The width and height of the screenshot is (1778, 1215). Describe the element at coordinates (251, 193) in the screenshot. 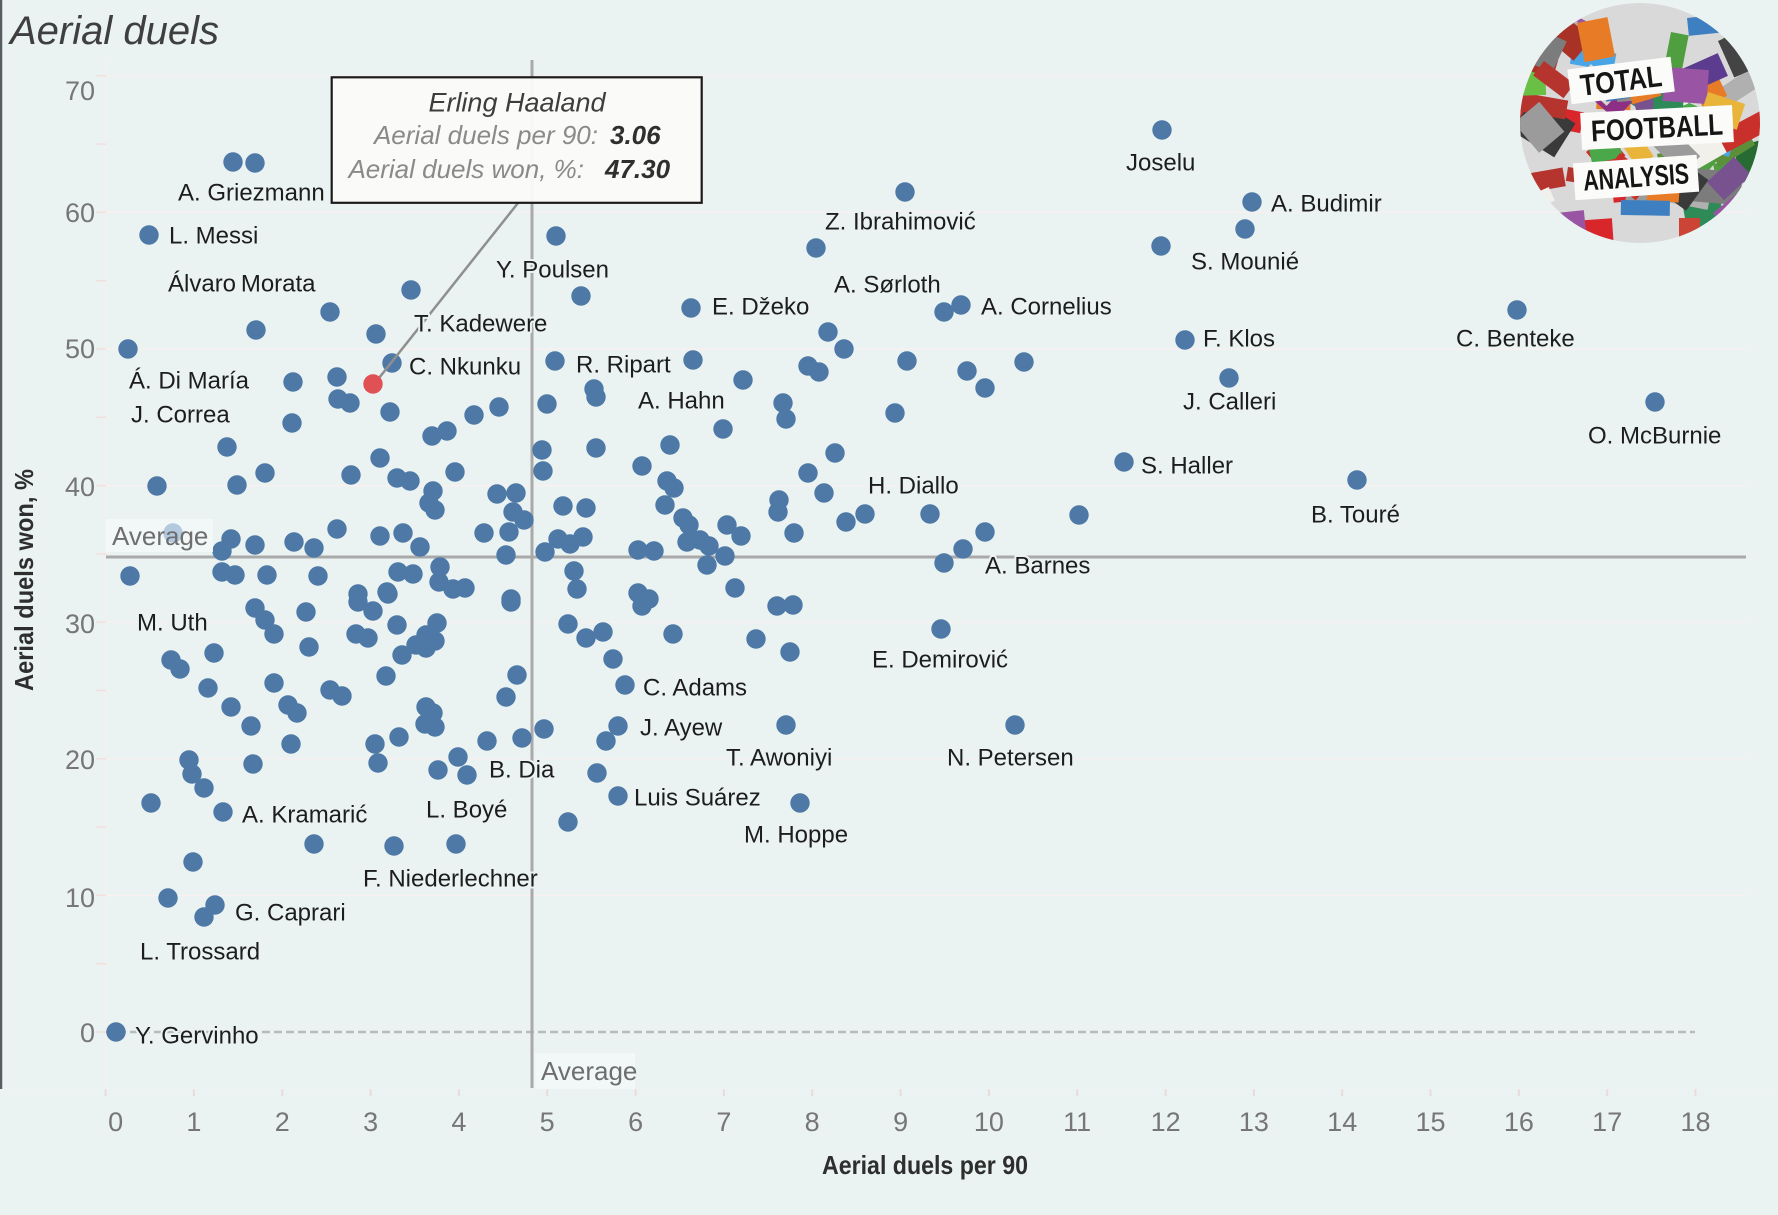

I see `svg-text: A. Griezmann` at that location.